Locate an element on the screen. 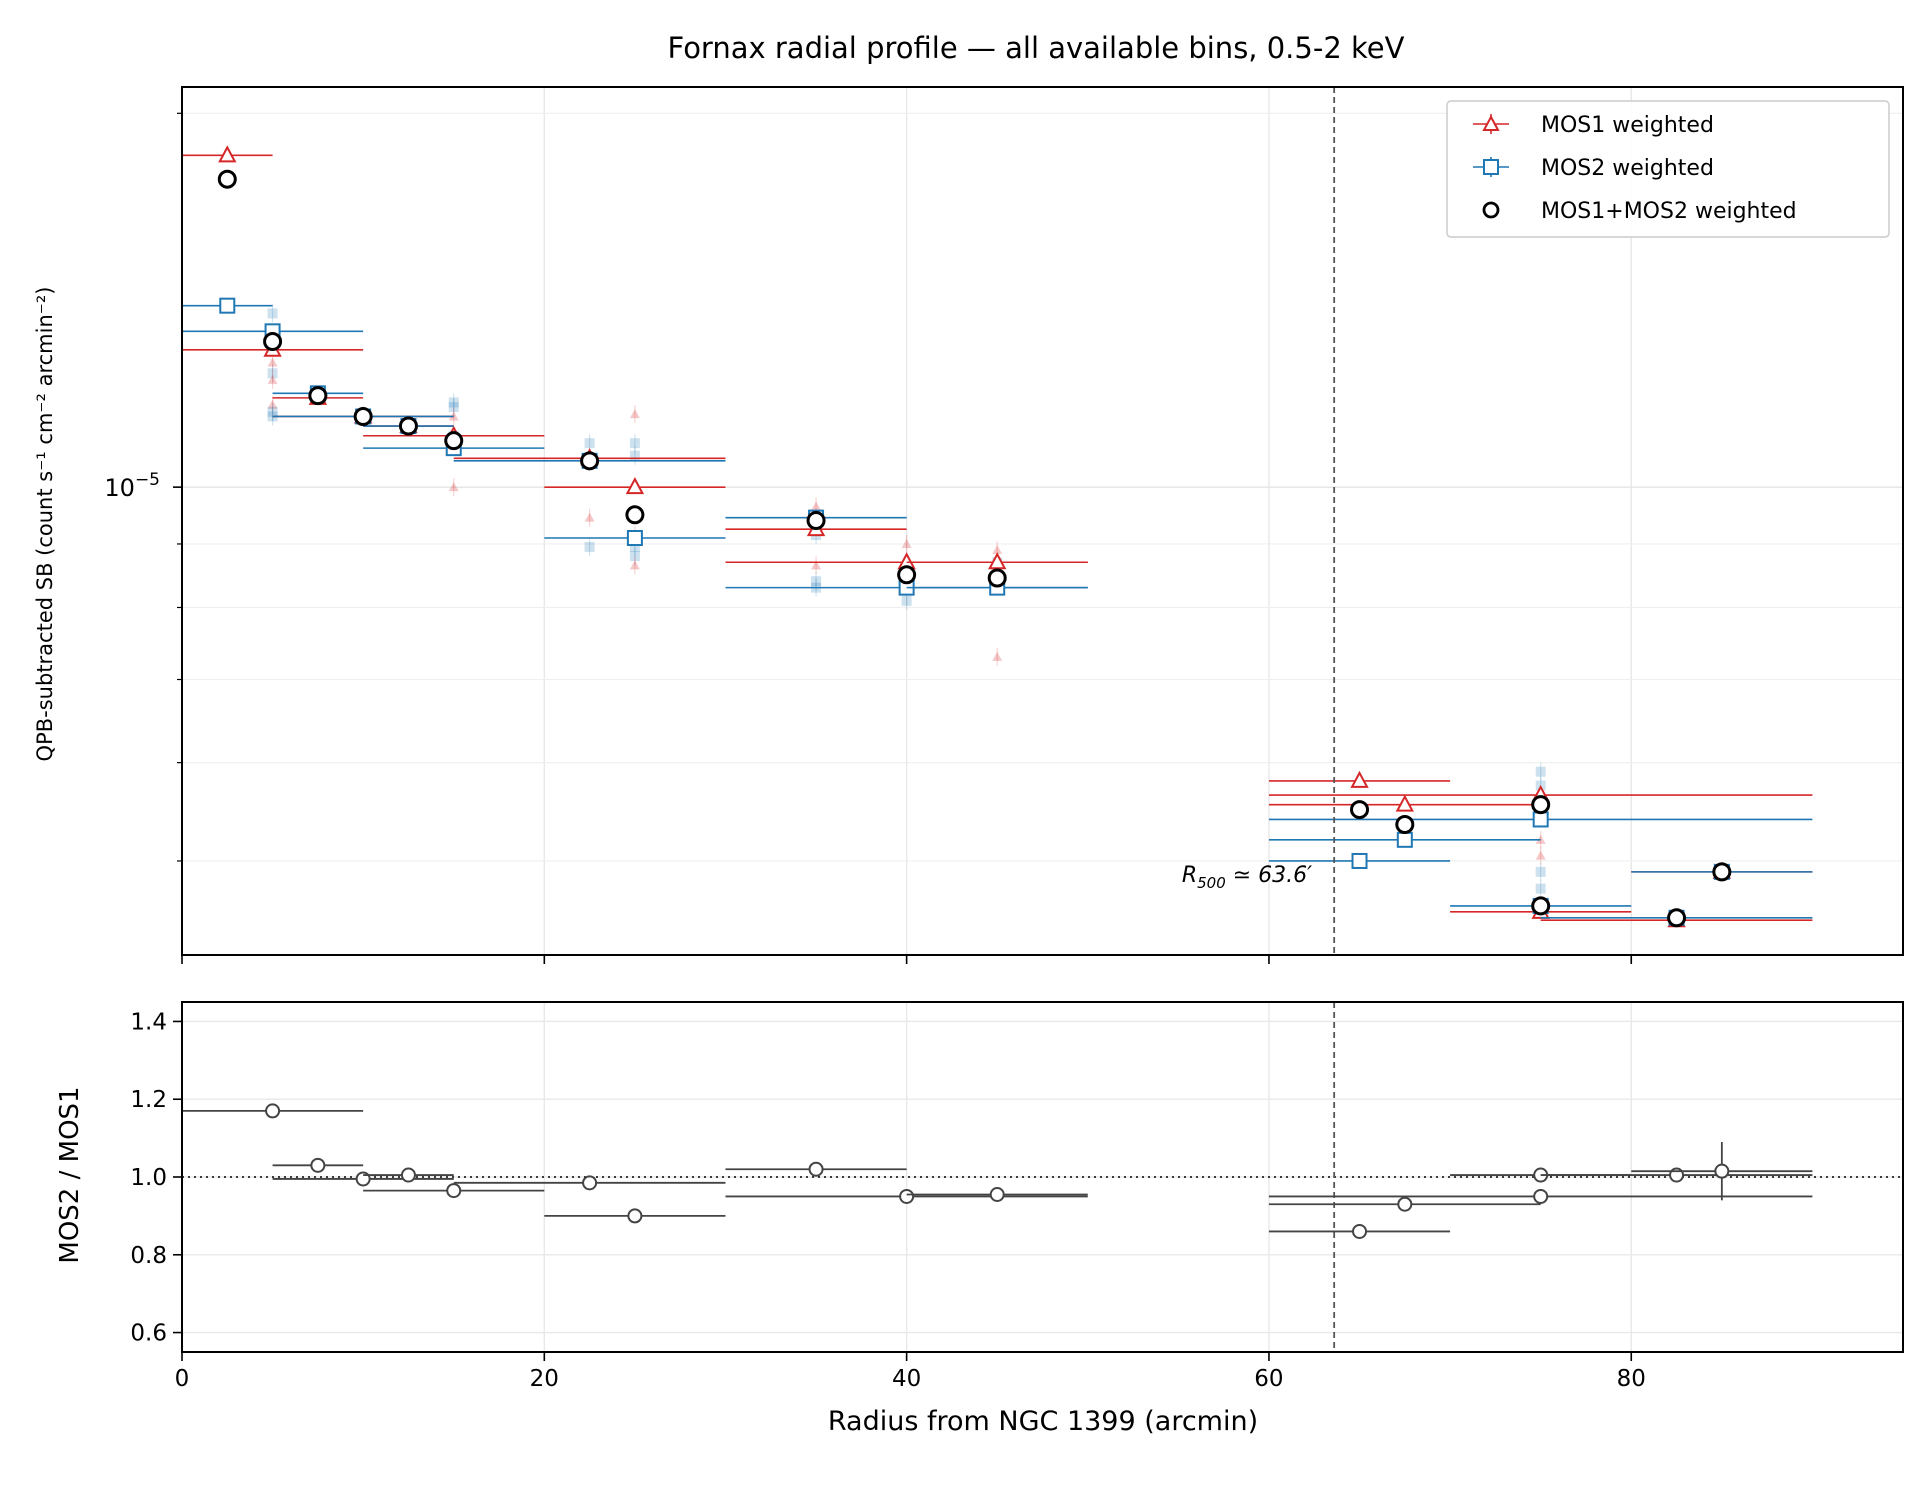 The image size is (1928, 1490). legend-box is located at coordinates (1668, 169).